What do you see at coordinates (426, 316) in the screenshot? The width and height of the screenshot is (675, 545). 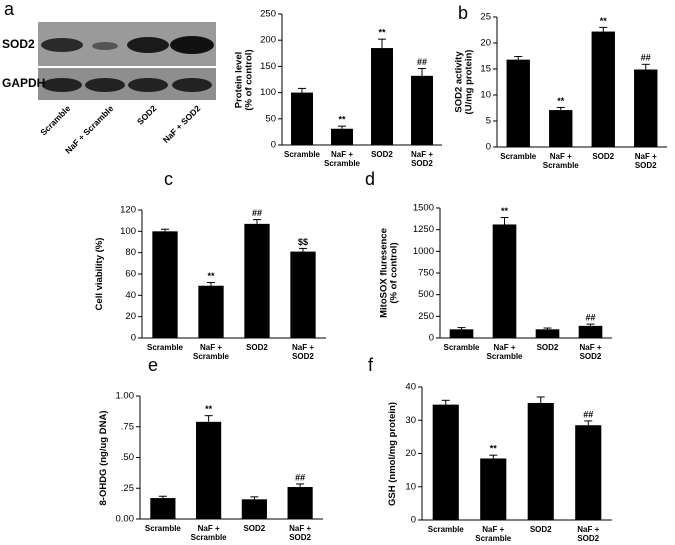 I see `y-tick-label: 250` at bounding box center [426, 316].